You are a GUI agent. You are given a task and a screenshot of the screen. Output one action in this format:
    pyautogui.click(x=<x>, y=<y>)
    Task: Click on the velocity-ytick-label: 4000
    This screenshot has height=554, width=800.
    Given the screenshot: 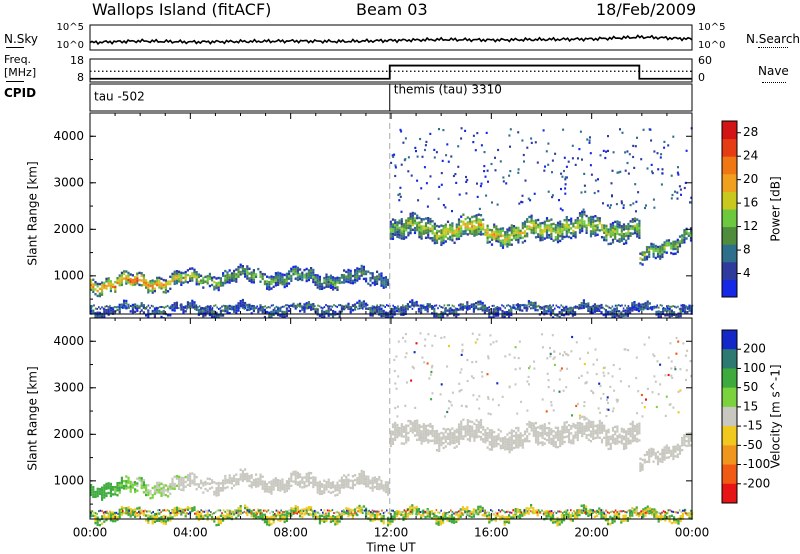 What is the action you would take?
    pyautogui.click(x=68, y=341)
    